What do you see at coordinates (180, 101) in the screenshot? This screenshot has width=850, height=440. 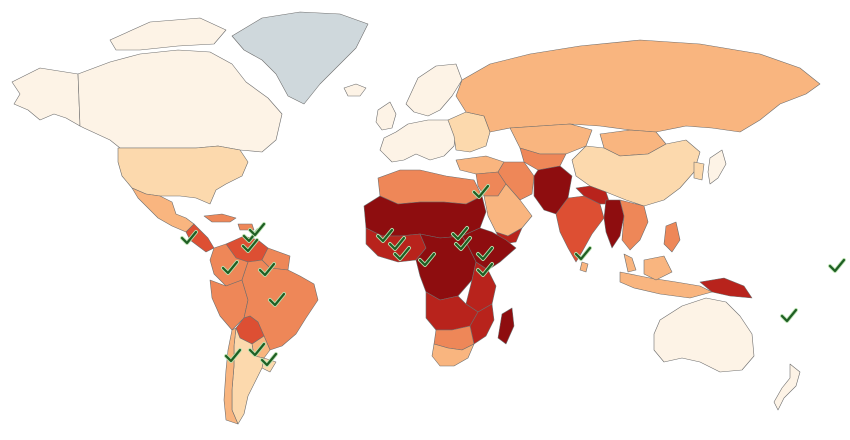 I see `region-canada` at bounding box center [180, 101].